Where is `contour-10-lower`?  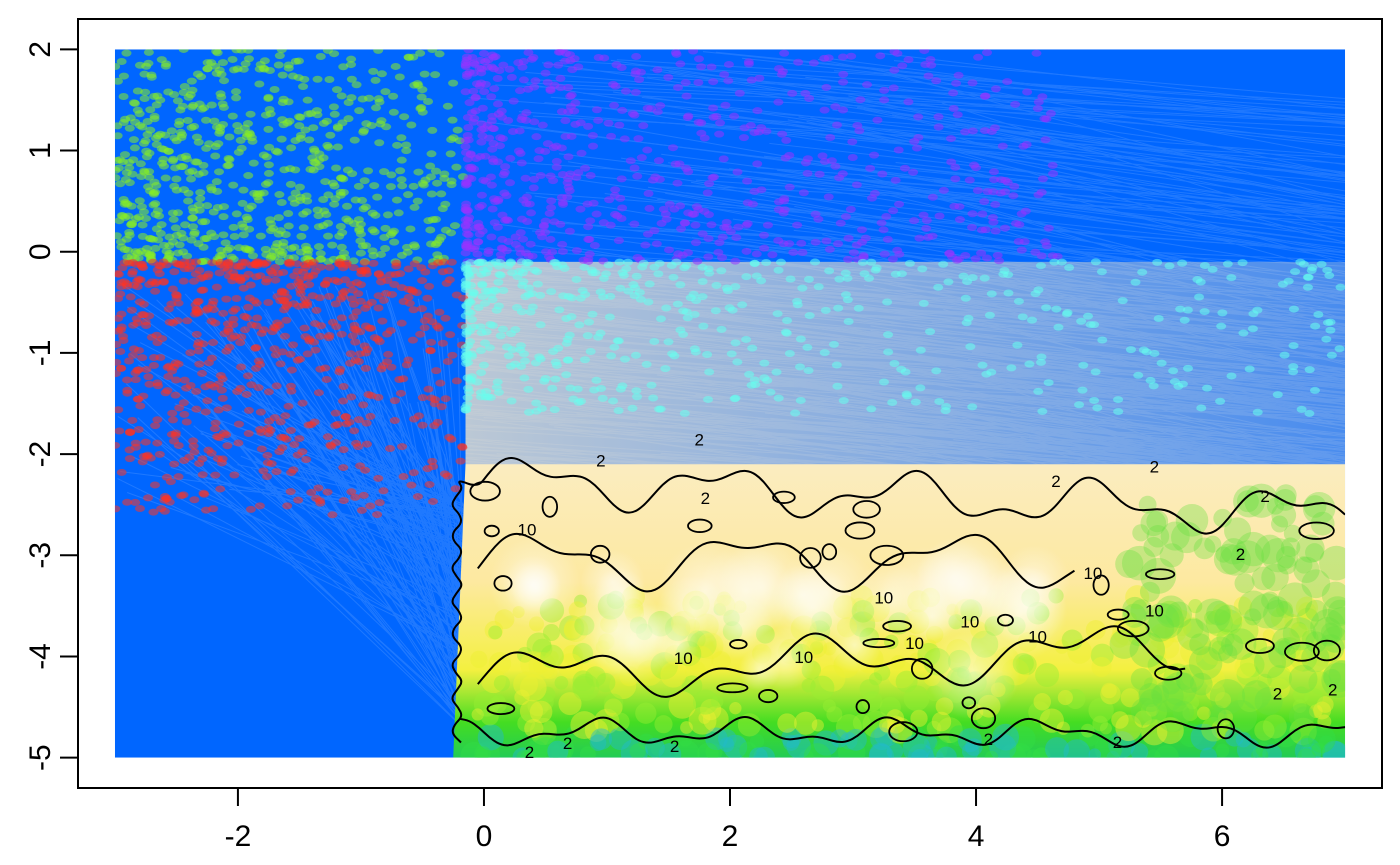 contour-10-lower is located at coordinates (831, 661).